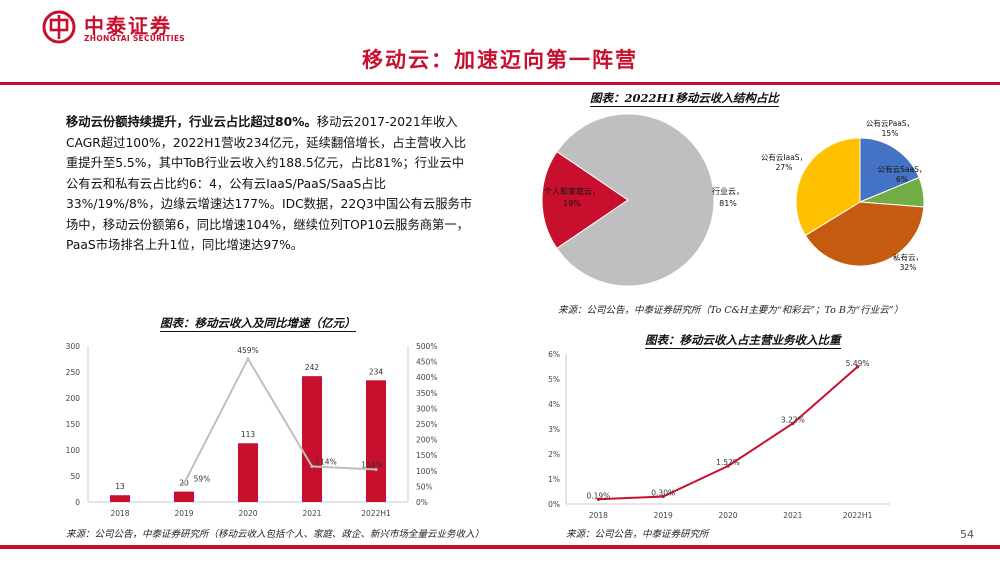  What do you see at coordinates (500, 59) in the screenshot?
I see `page-title: 移动云：加速迈向第一阵营` at bounding box center [500, 59].